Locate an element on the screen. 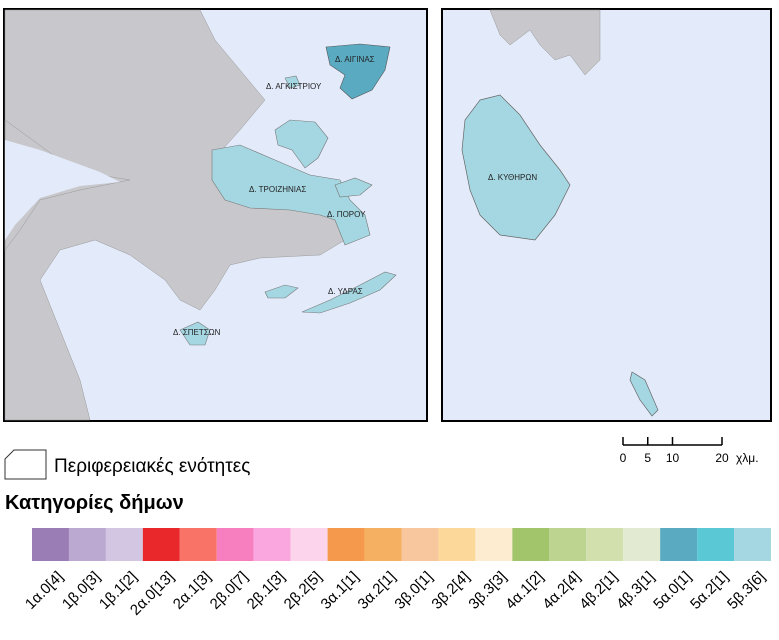  scale-tick-label: 20 is located at coordinates (722, 458).